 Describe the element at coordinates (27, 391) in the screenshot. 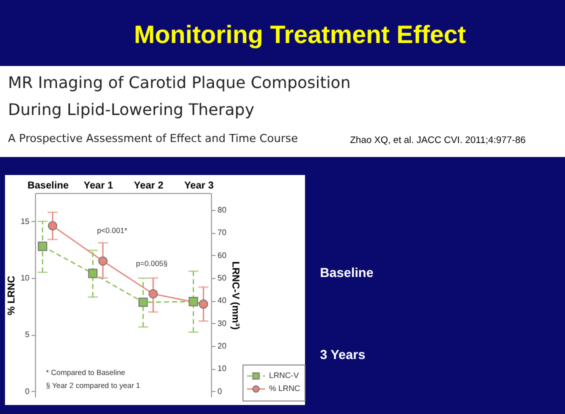

I see `y-tick-label: 0` at that location.